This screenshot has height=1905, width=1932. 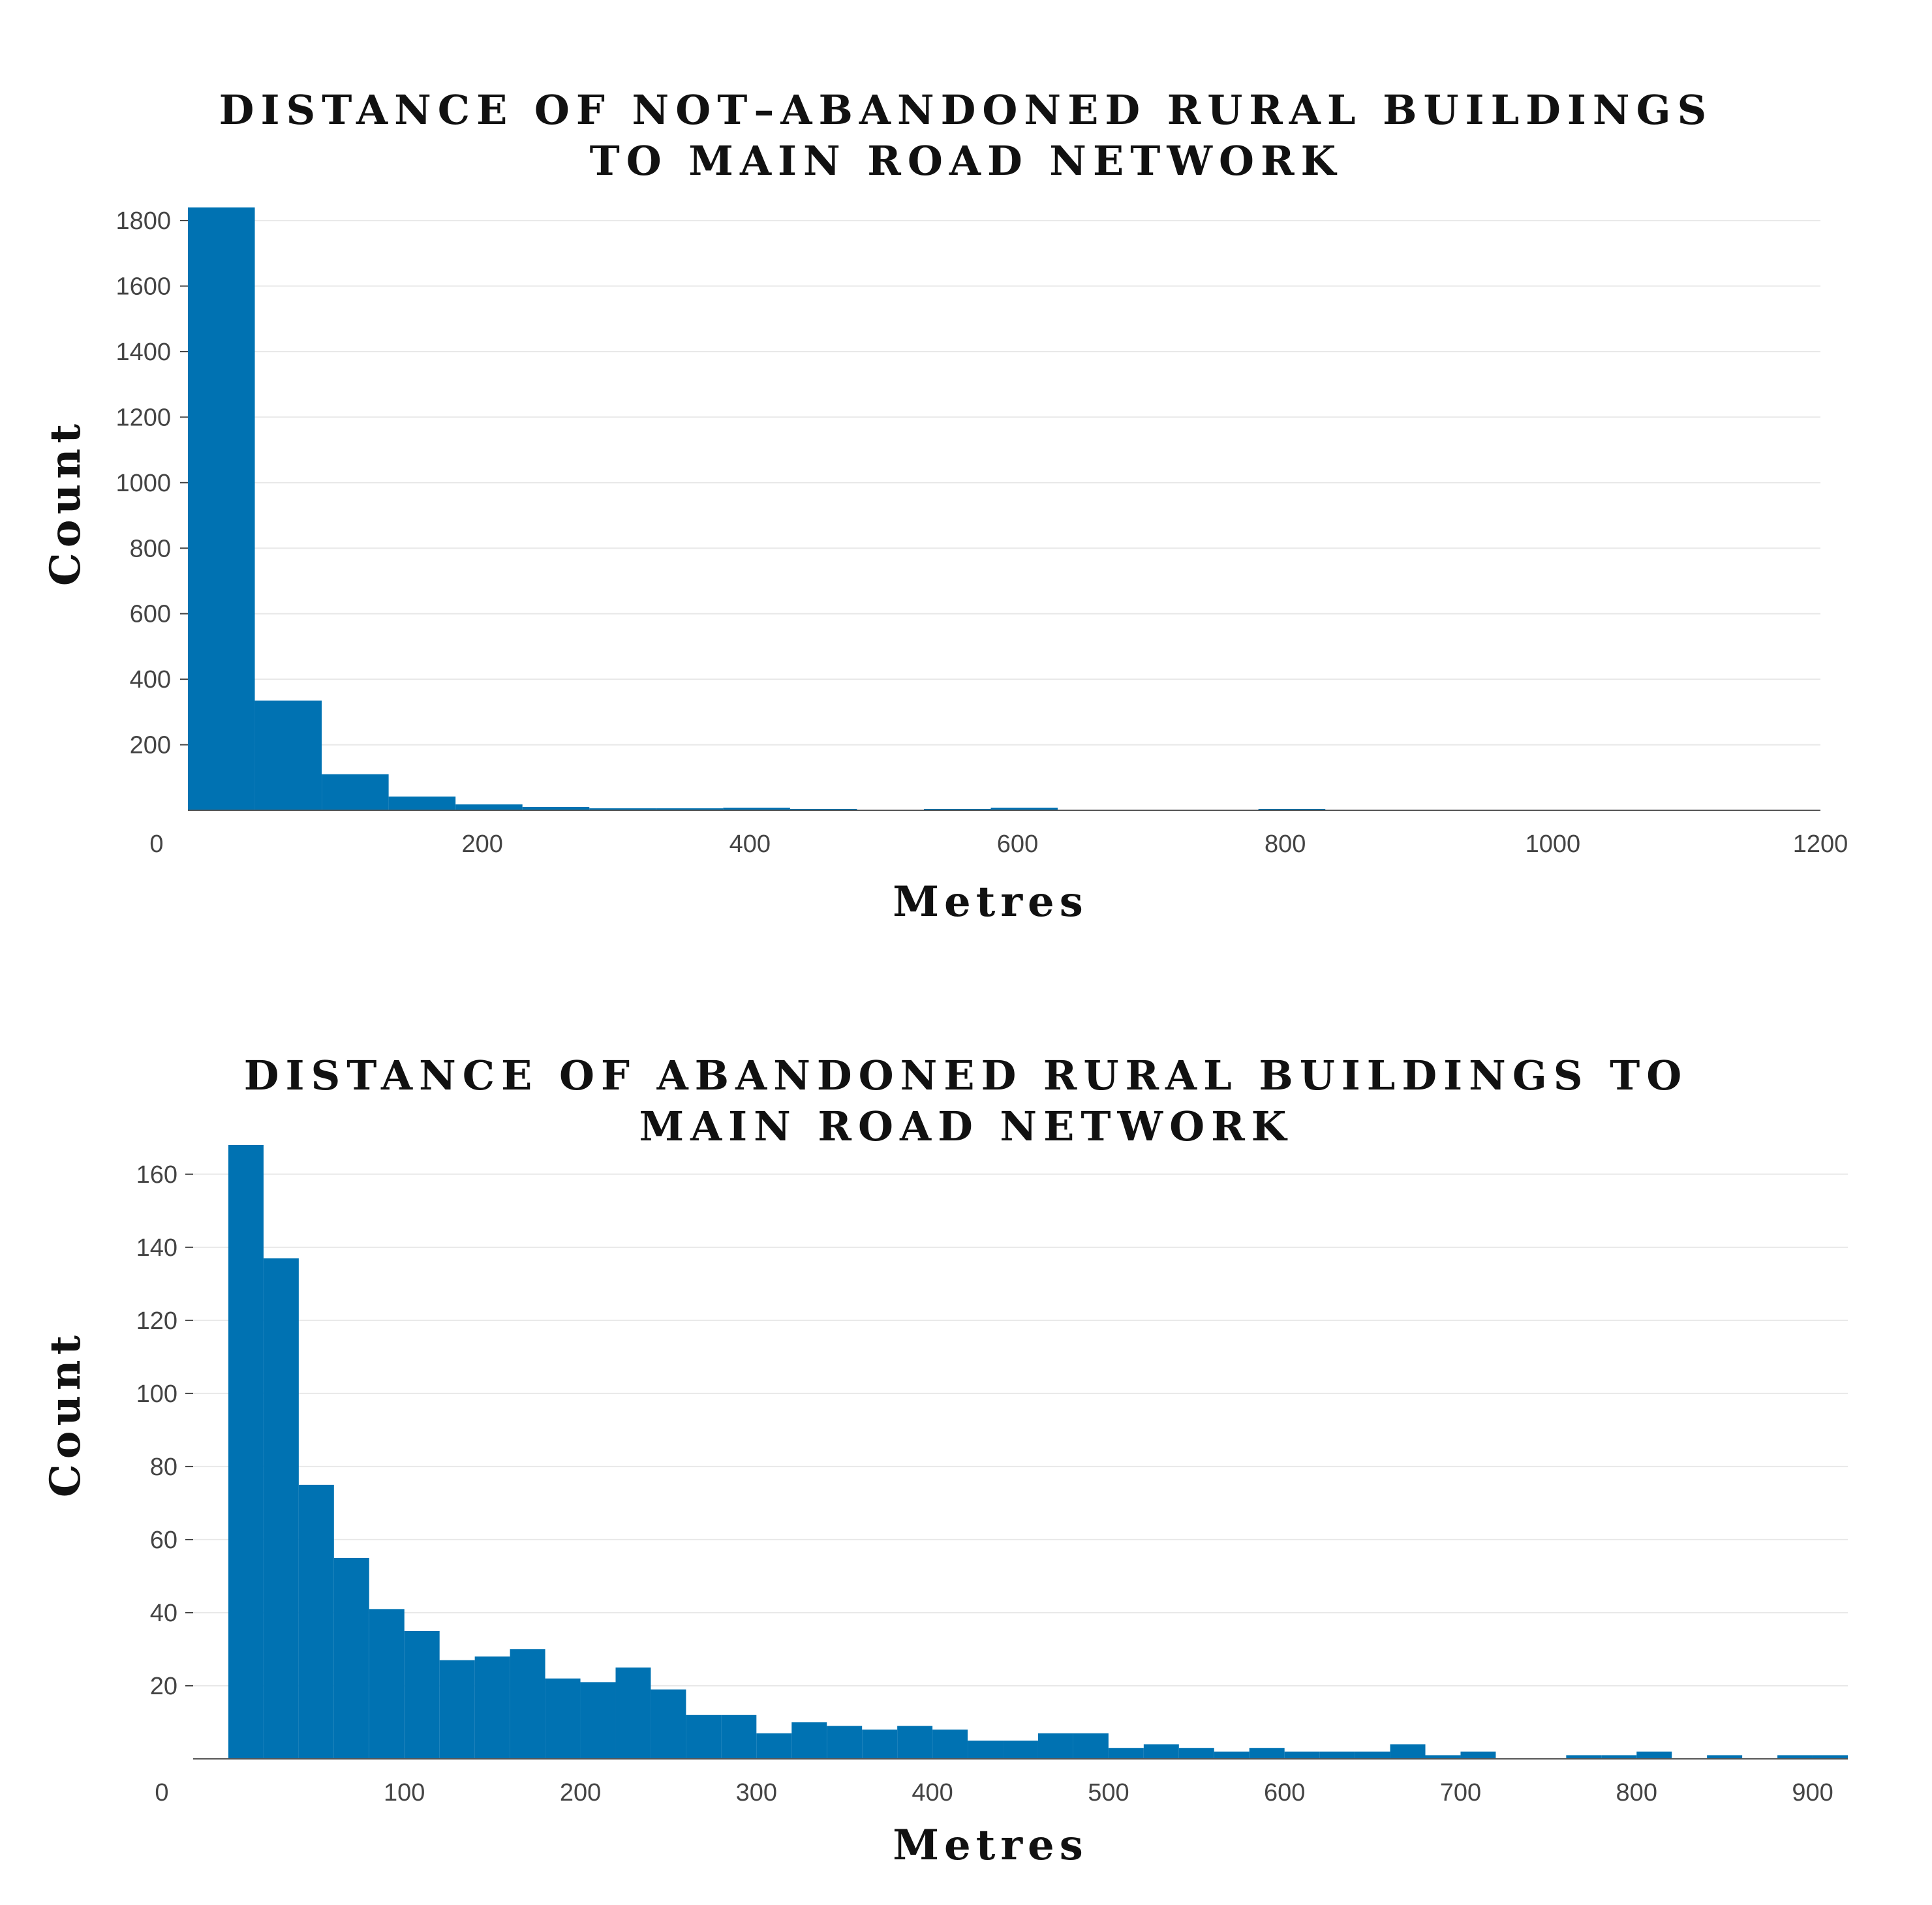 What do you see at coordinates (966, 161) in the screenshot?
I see `chart-title-line: TO MAIN ROAD NETWORK` at bounding box center [966, 161].